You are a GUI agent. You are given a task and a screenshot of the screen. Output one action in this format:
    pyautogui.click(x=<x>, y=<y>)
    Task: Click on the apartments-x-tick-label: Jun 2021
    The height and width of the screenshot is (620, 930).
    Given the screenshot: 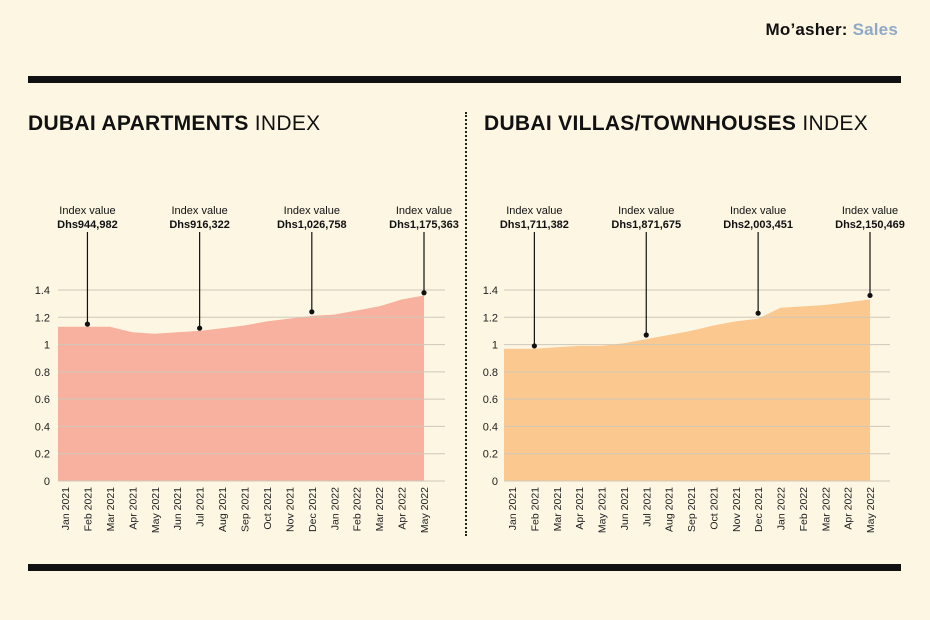 What is the action you would take?
    pyautogui.click(x=178, y=508)
    